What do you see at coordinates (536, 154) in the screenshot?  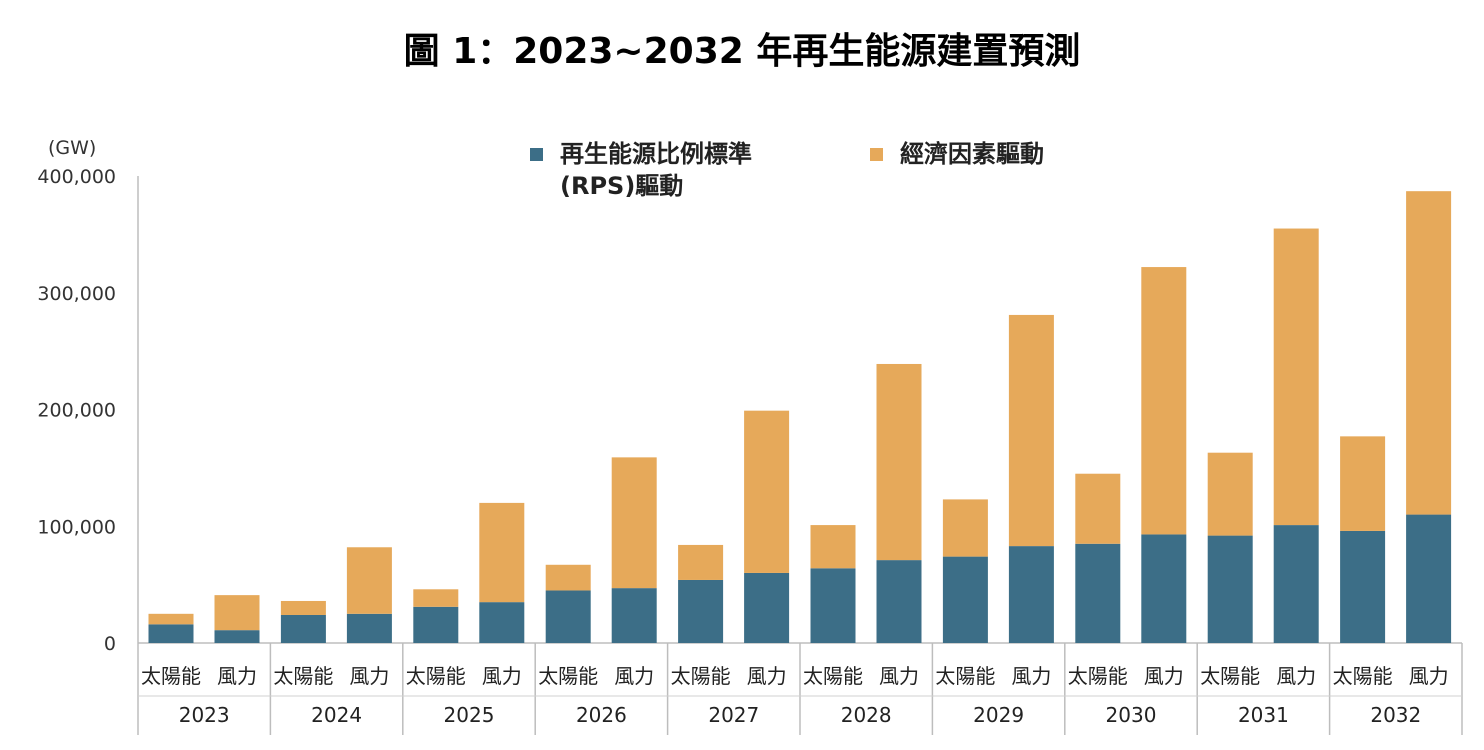 I see `legend-swatch-rps` at bounding box center [536, 154].